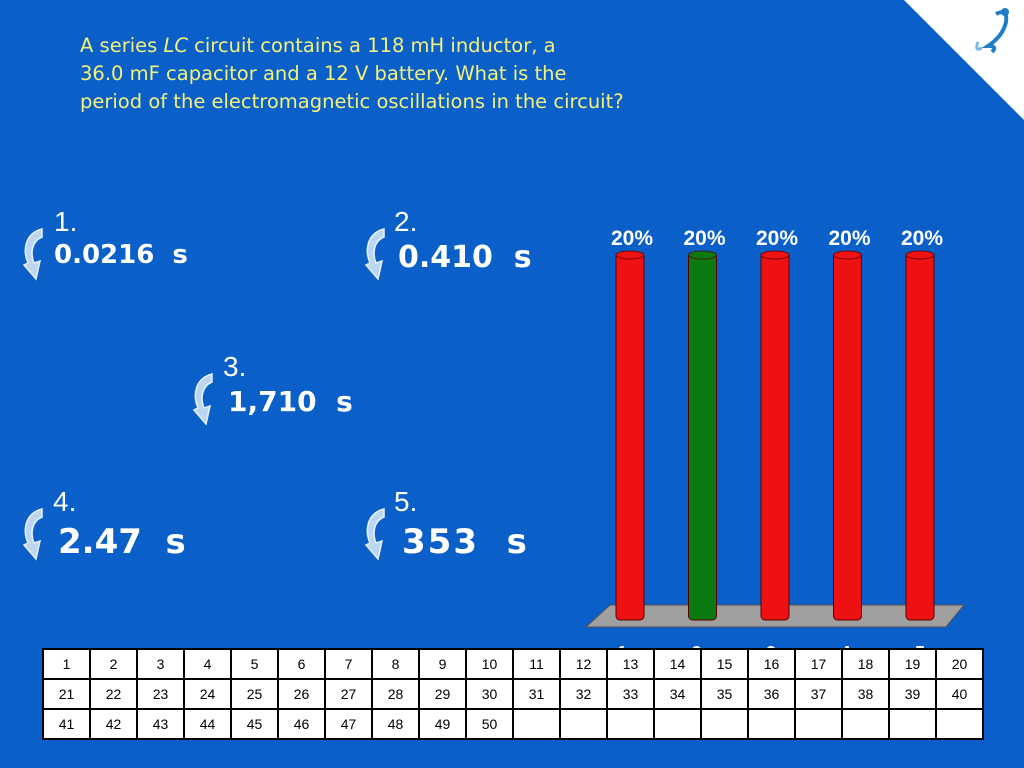  Describe the element at coordinates (630, 694) in the screenshot. I see `grid-cell: 33` at that location.